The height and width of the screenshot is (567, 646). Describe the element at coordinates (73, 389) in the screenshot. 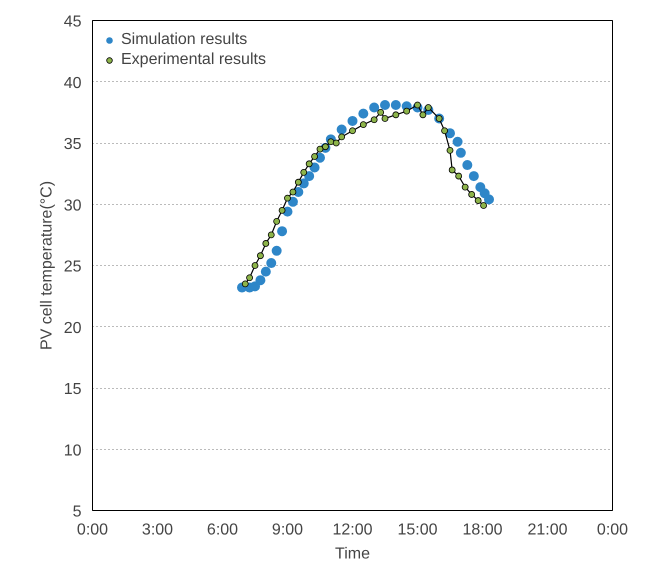

I see `y-tick-label: 15` at that location.